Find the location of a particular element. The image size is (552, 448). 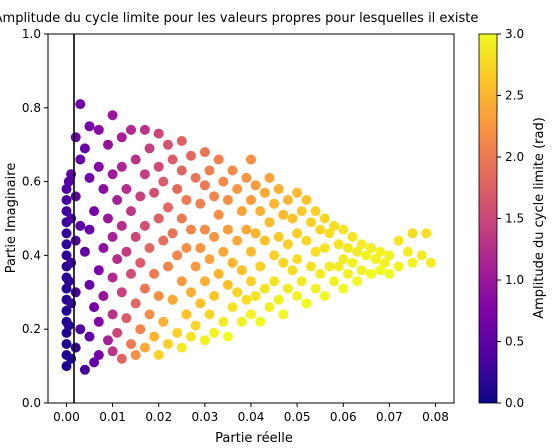

x-axis-ticks: 0.00 0.01 0.02 0.03 0.04 0.05 0.06 0.07 0.08 is located at coordinates (251, 413).